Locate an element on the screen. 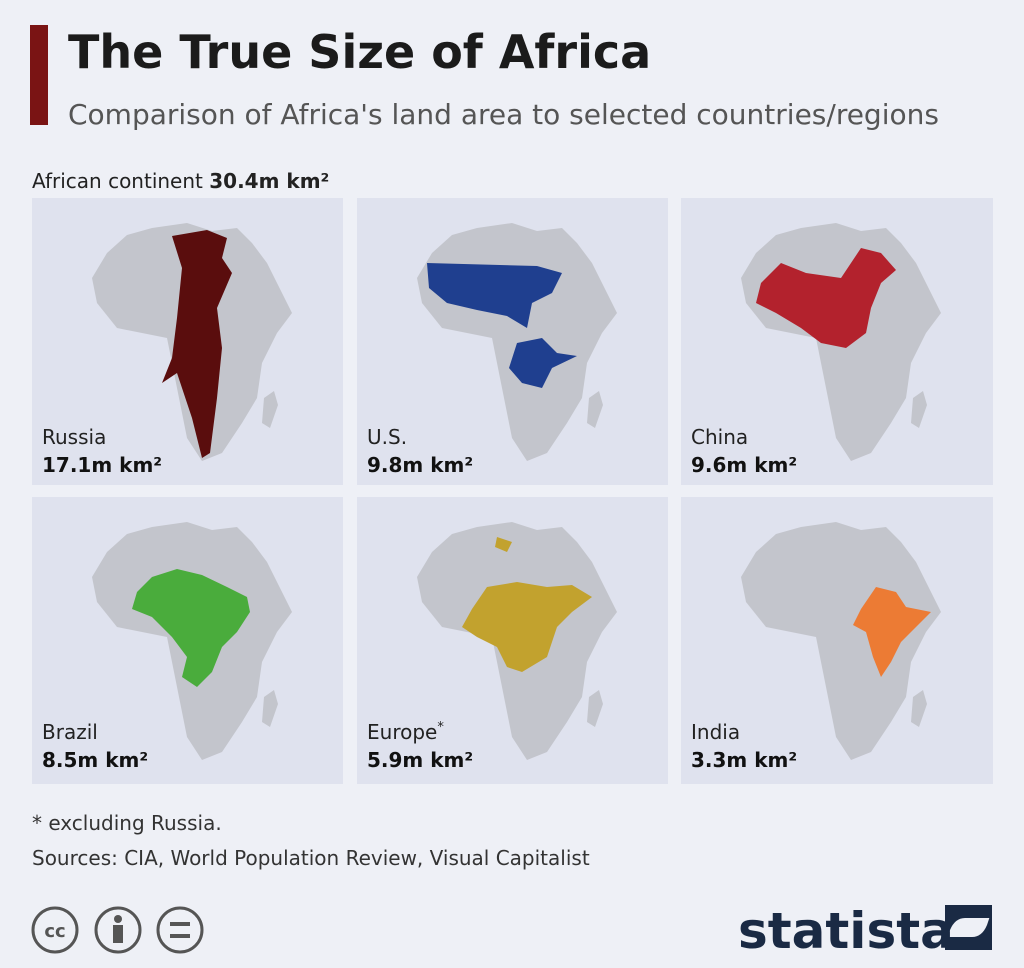 The width and height of the screenshot is (1024, 968). panel-area: 5.9m km² is located at coordinates (420, 760).